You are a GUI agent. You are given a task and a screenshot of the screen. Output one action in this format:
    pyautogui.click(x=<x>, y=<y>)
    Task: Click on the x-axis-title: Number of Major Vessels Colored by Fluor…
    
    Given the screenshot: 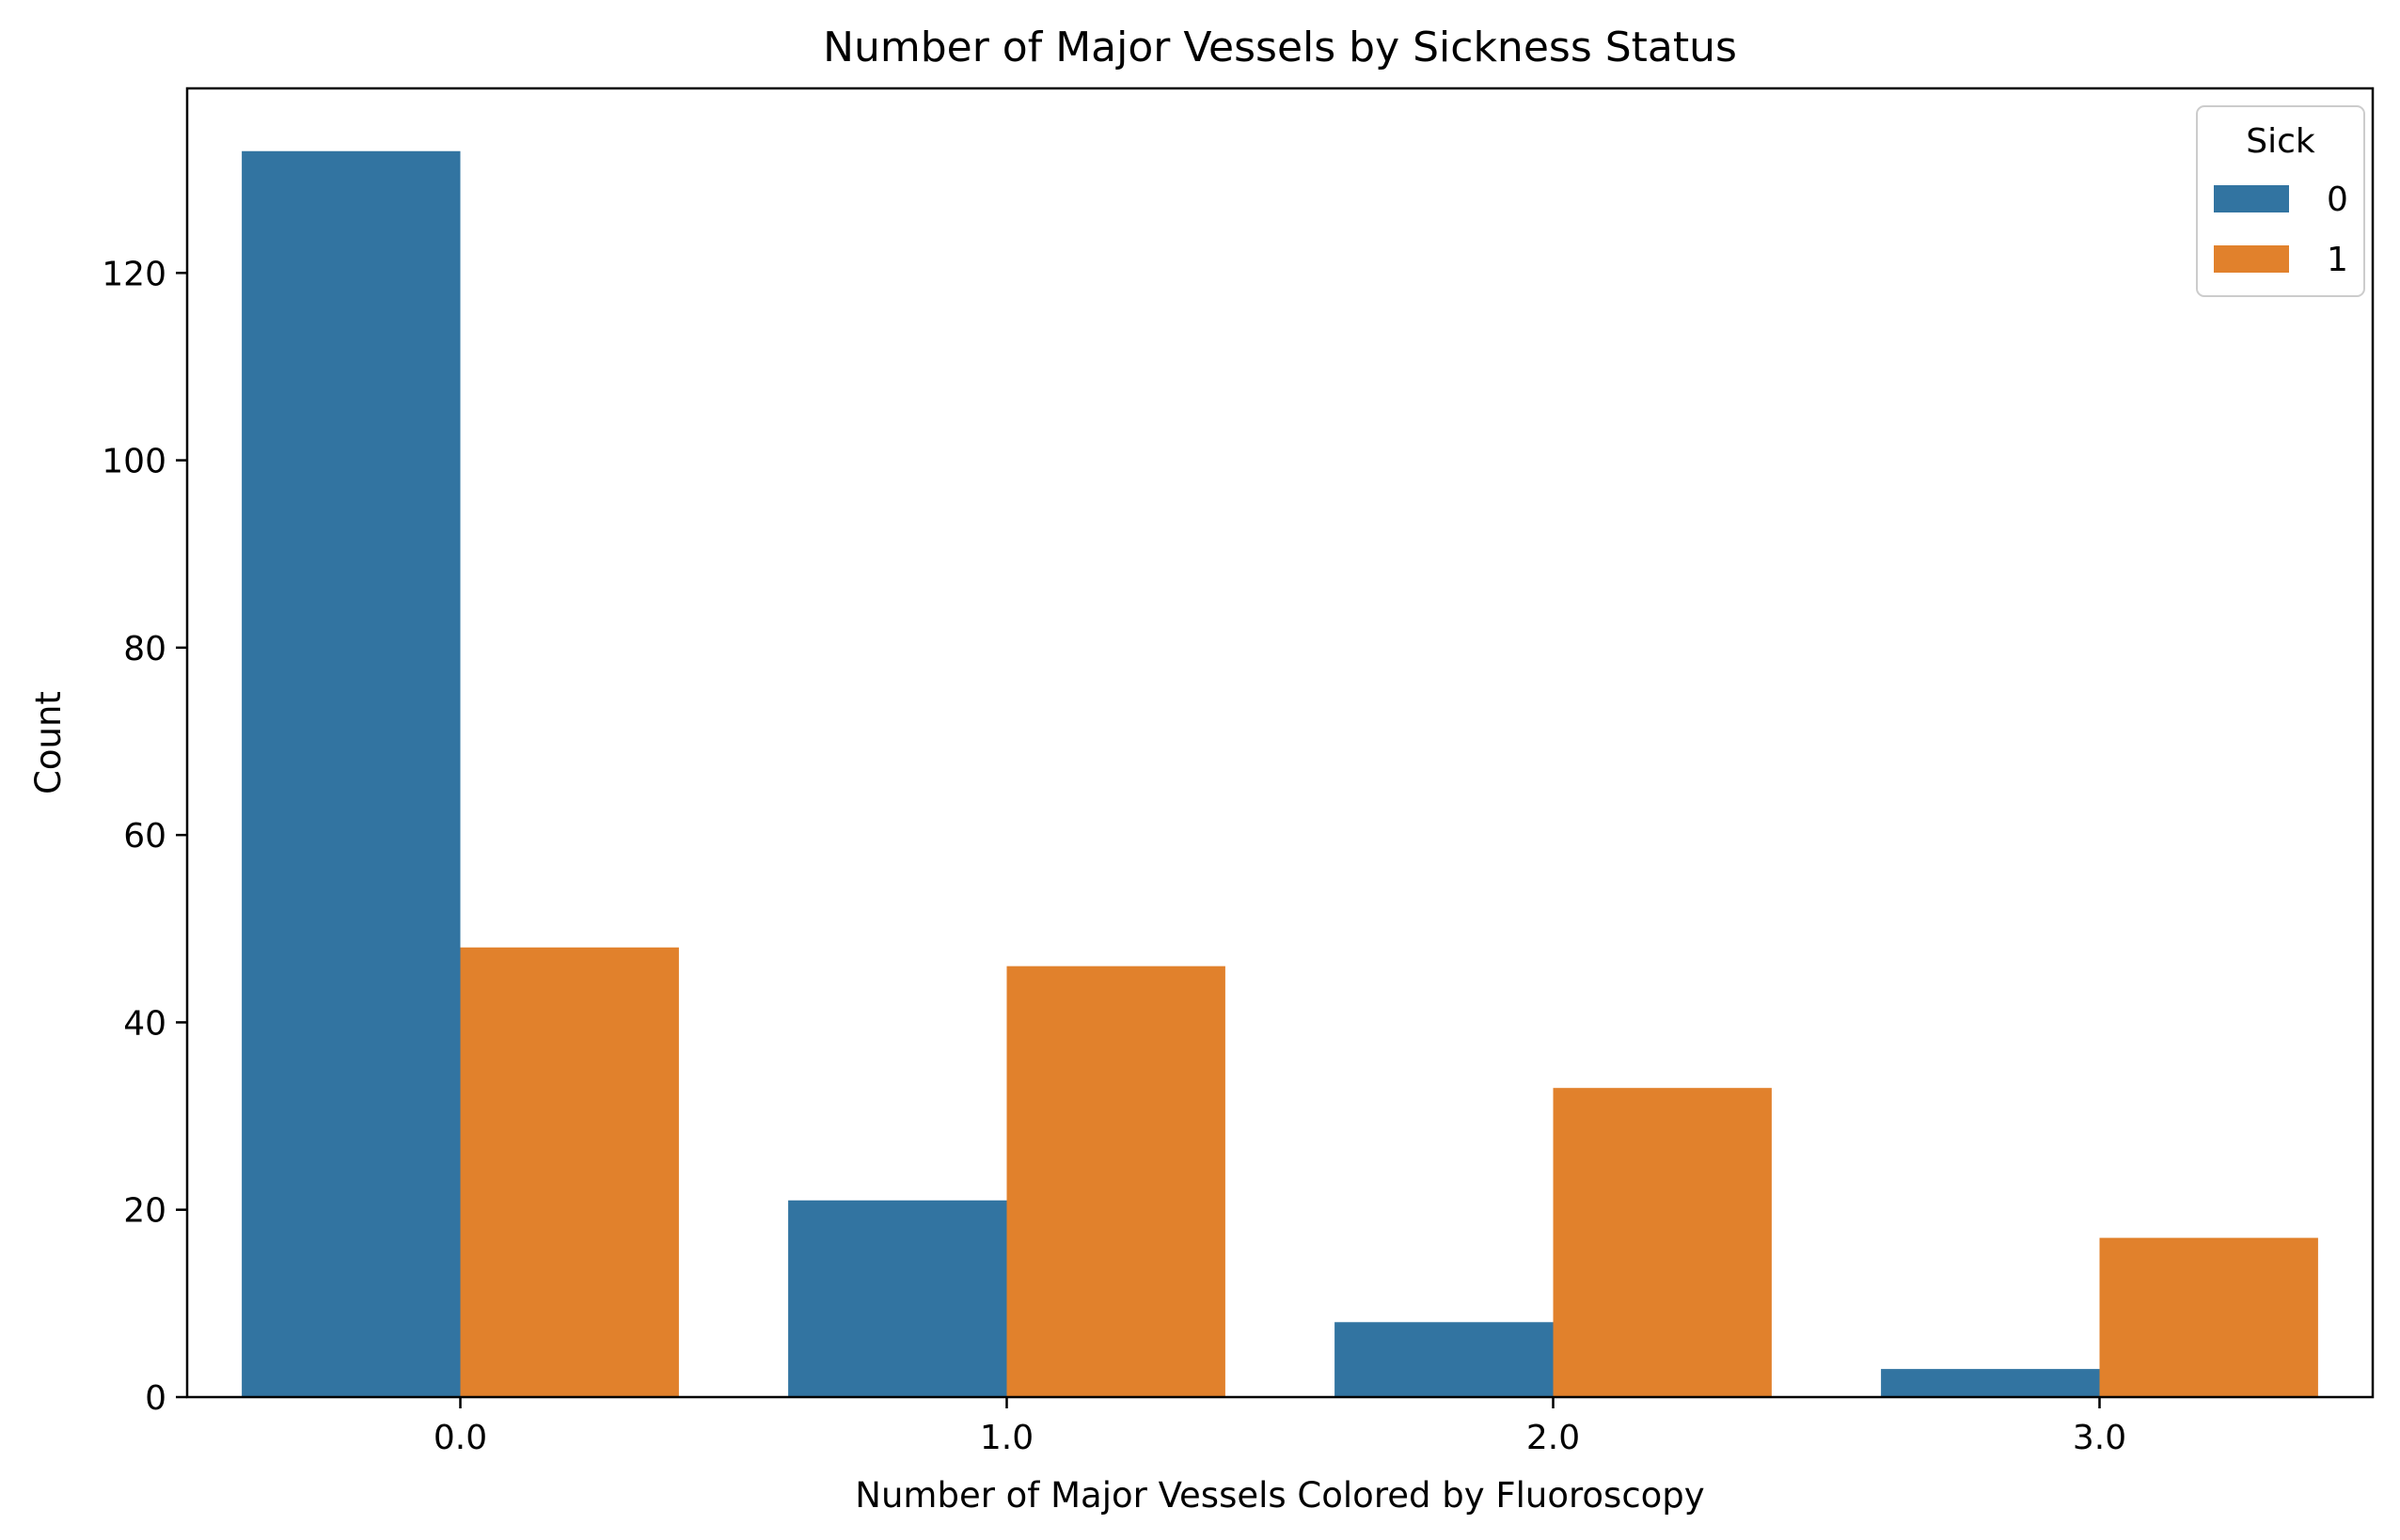 What is the action you would take?
    pyautogui.click(x=1279, y=1495)
    